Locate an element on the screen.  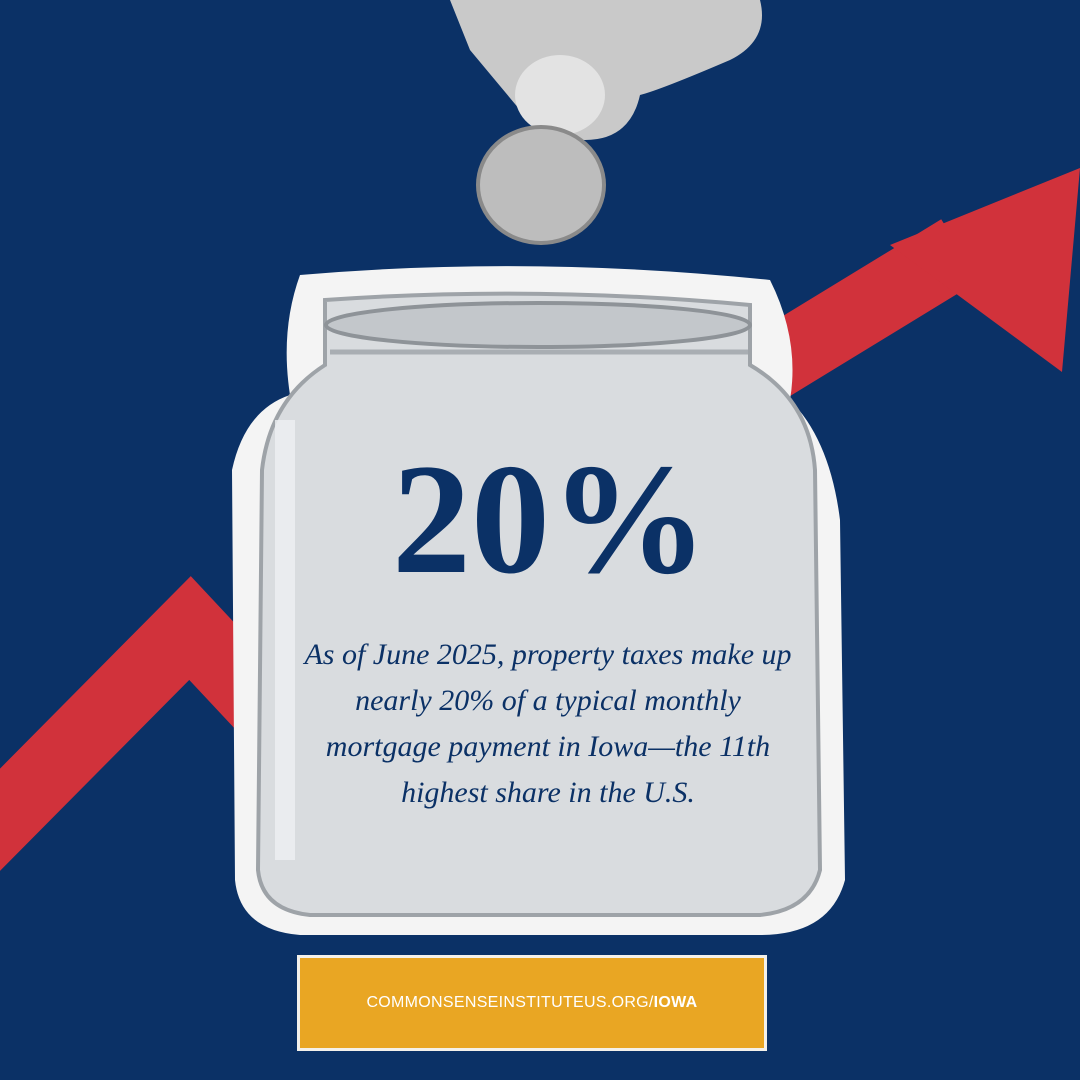
coin is located at coordinates (541, 185).